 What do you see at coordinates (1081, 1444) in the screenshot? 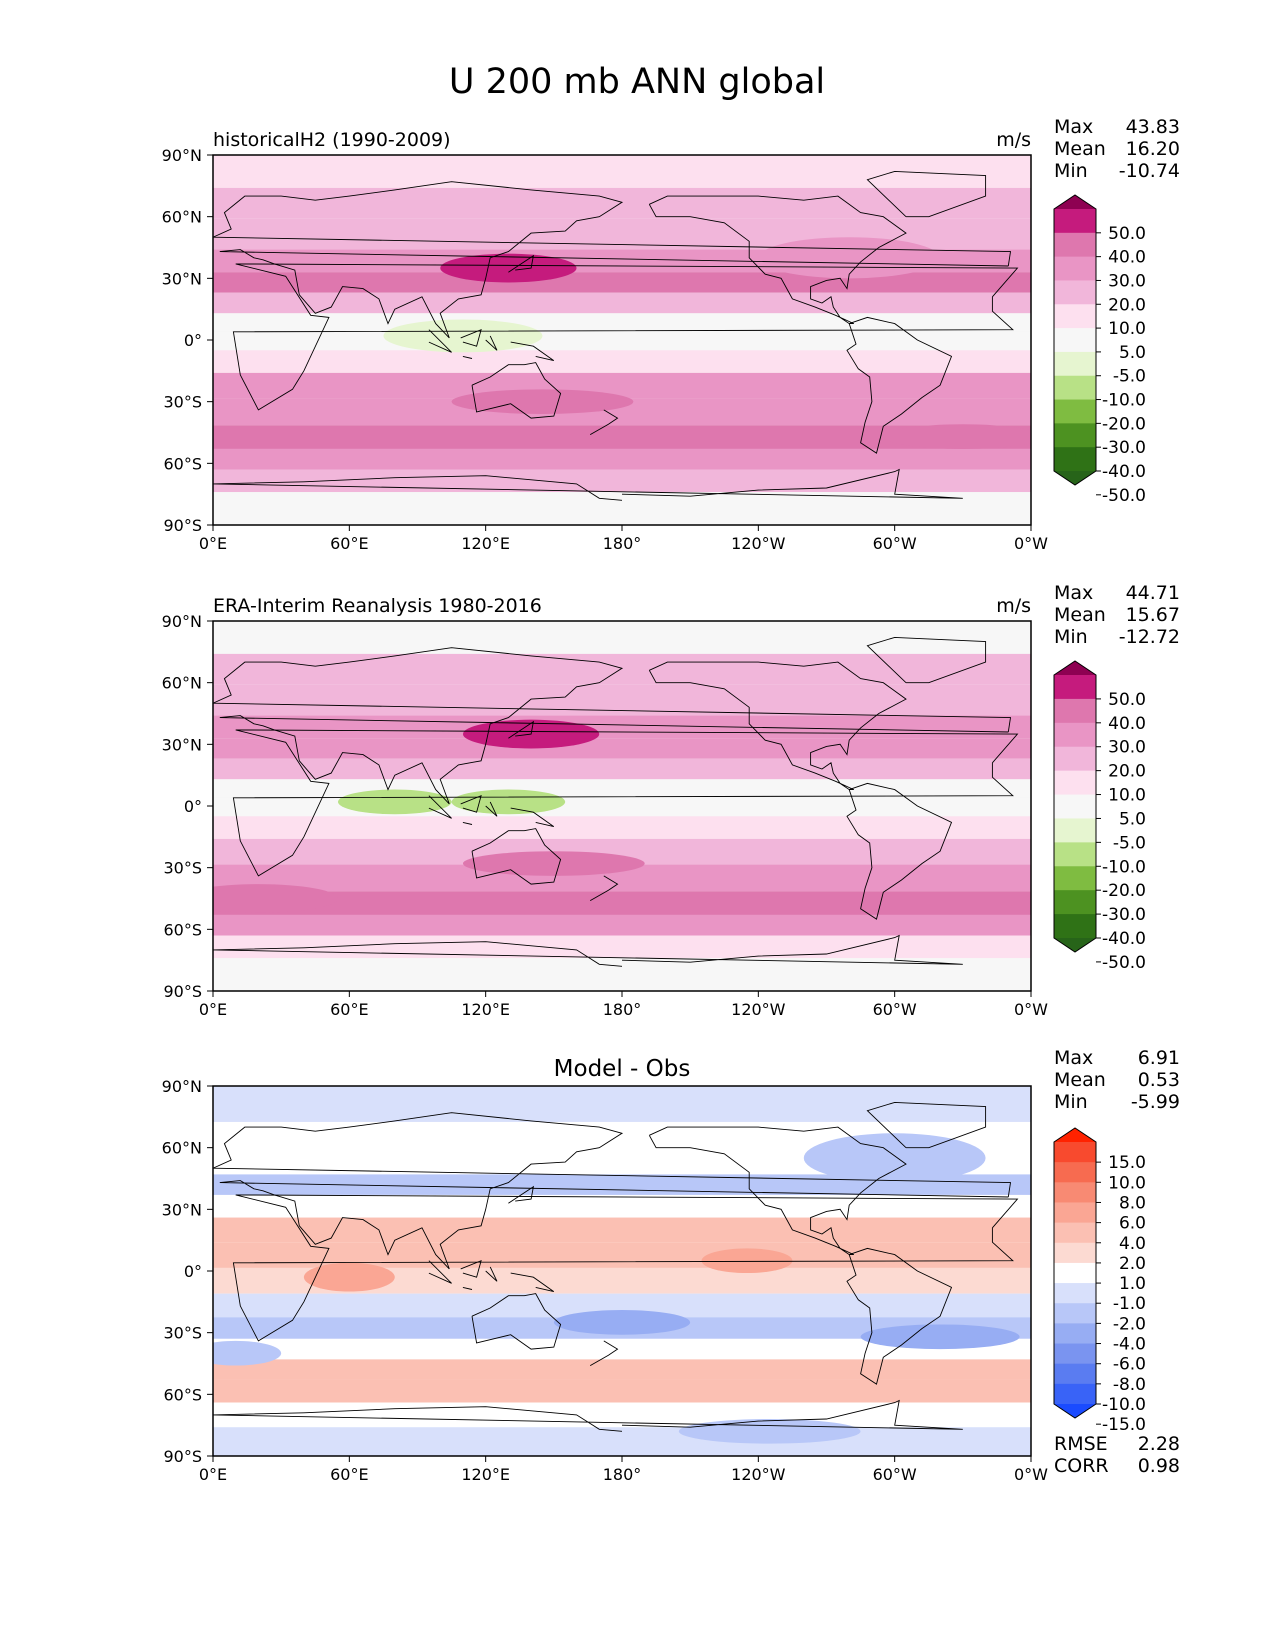
I see `metric-label: RMSE` at bounding box center [1081, 1444].